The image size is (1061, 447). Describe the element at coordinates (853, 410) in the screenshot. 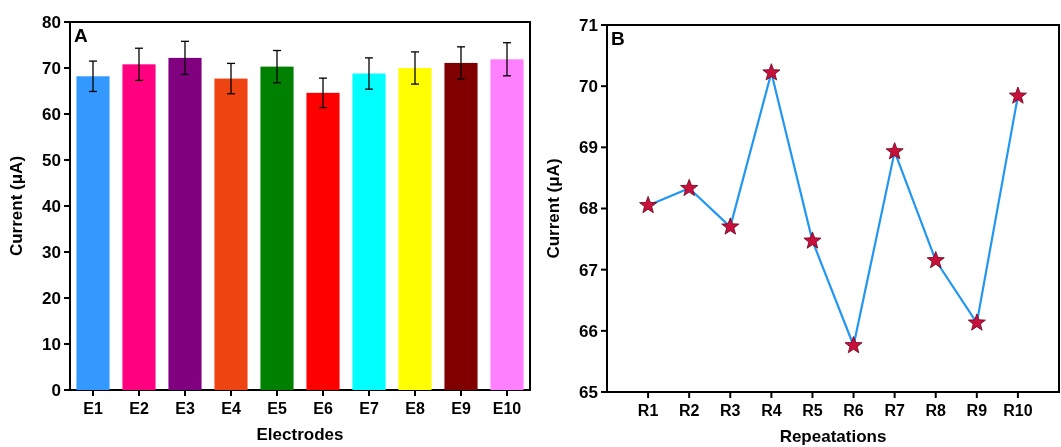

I see `x-tick-label: R6` at that location.